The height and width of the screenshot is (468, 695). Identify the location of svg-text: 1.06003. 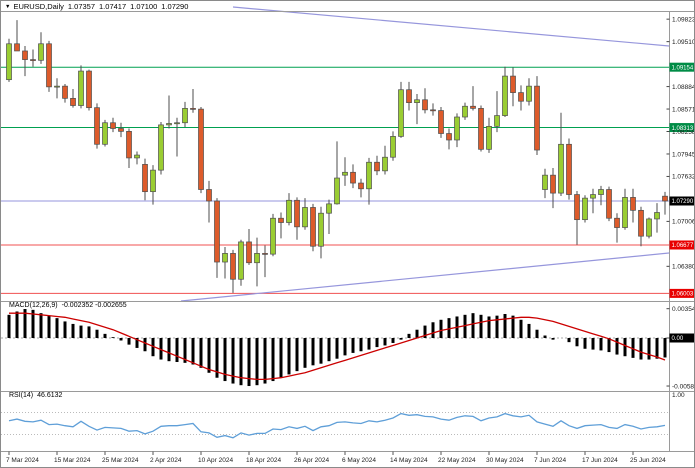
(683, 295).